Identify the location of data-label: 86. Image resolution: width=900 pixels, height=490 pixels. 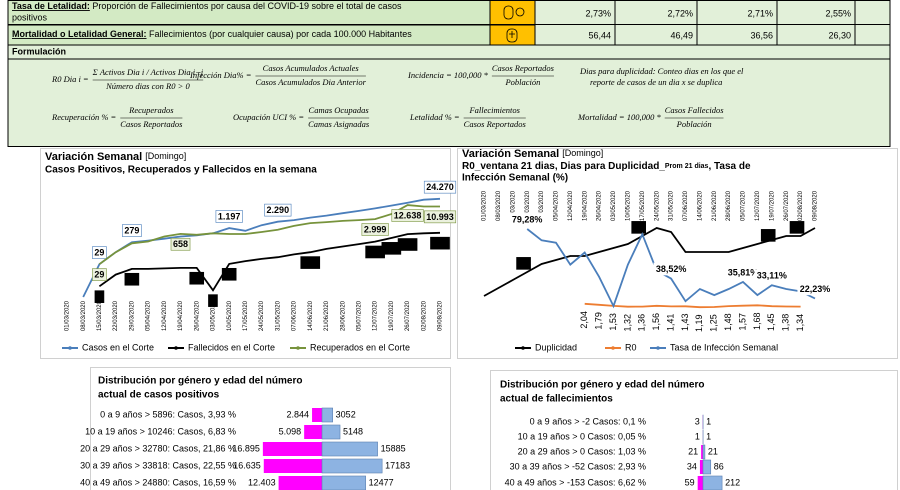
(719, 466).